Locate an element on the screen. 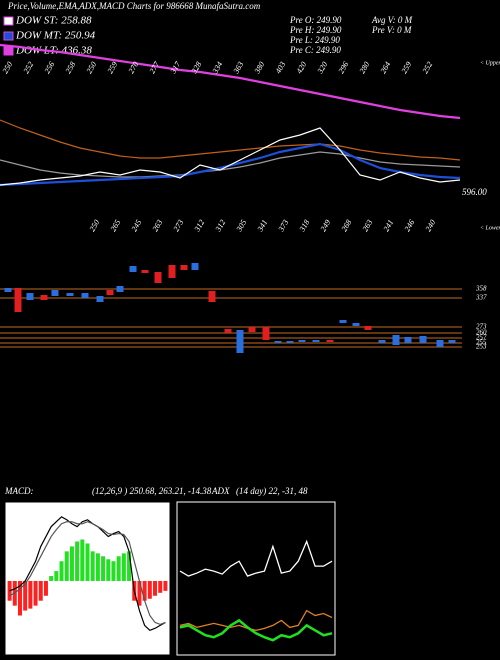 The image size is (500, 660). macd-params: (12,26,9 ) 250.68, 263.21, -14.38 is located at coordinates (152, 491).